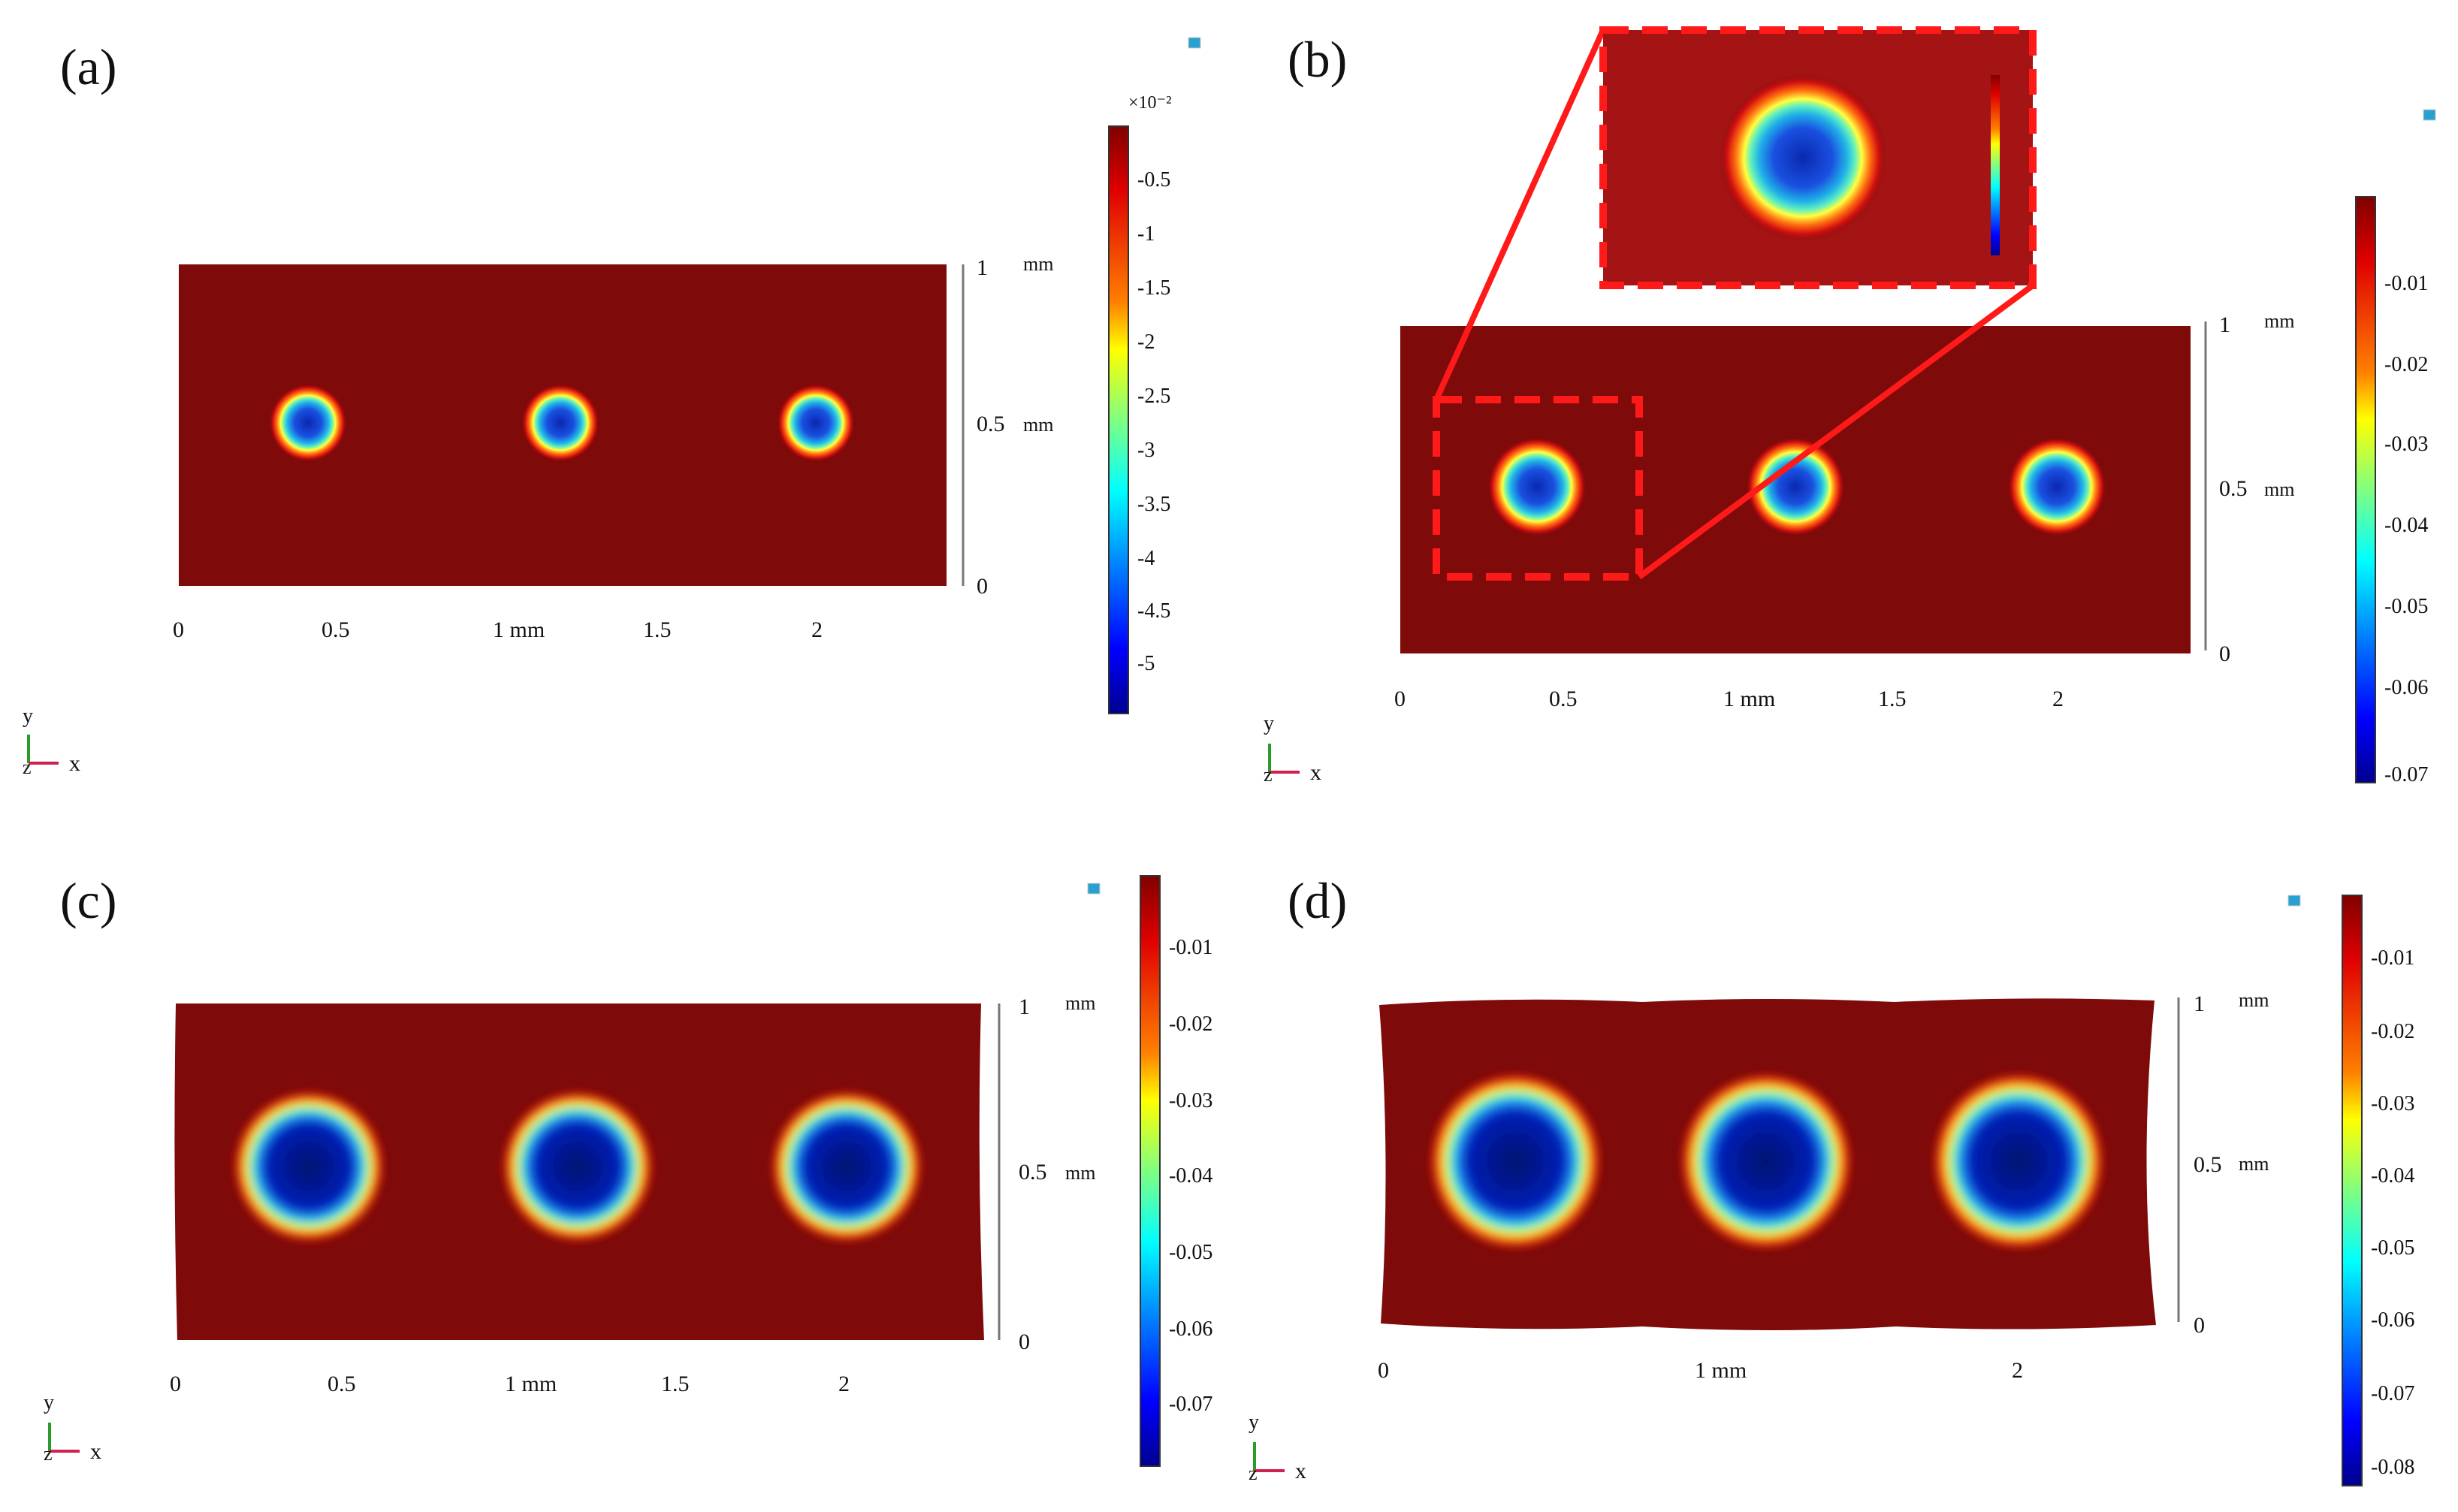  I want to click on colorbar-tick: -3.5, so click(1154, 504).